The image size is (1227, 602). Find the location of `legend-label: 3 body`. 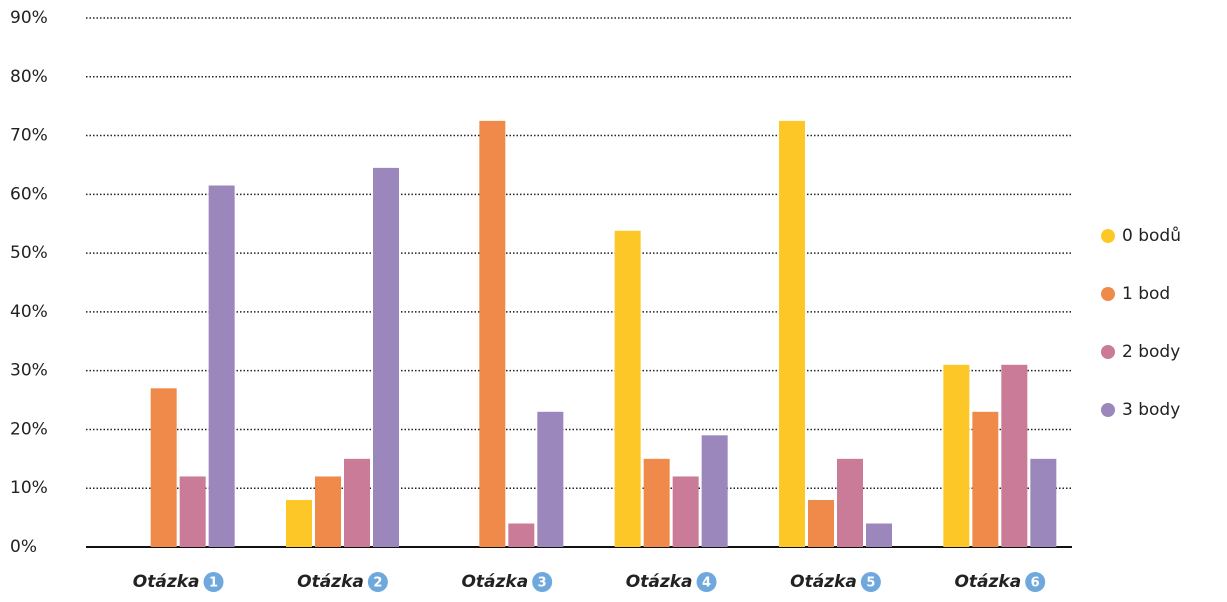

legend-label: 3 body is located at coordinates (1151, 410).